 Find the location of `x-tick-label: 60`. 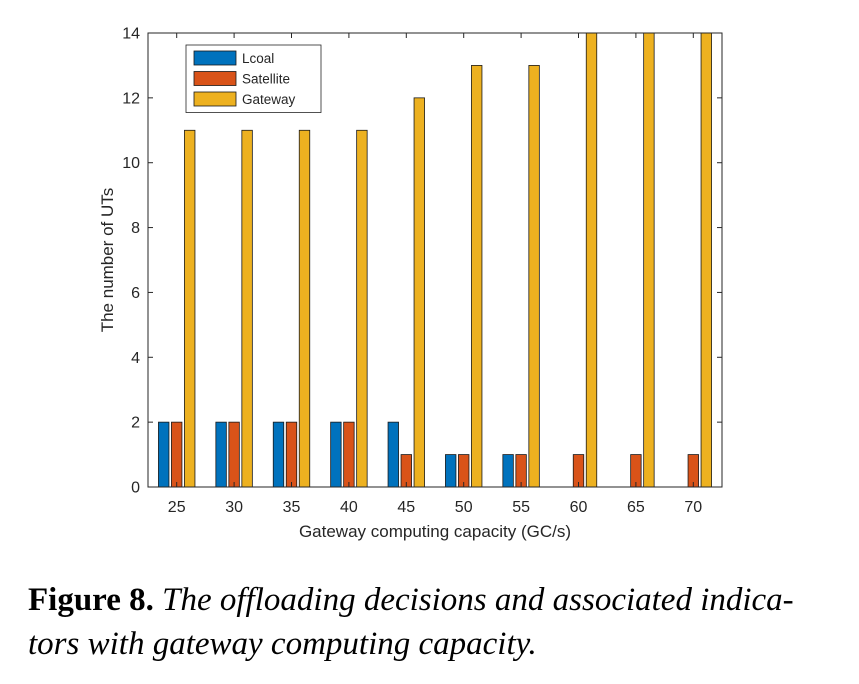

x-tick-label: 60 is located at coordinates (579, 507).